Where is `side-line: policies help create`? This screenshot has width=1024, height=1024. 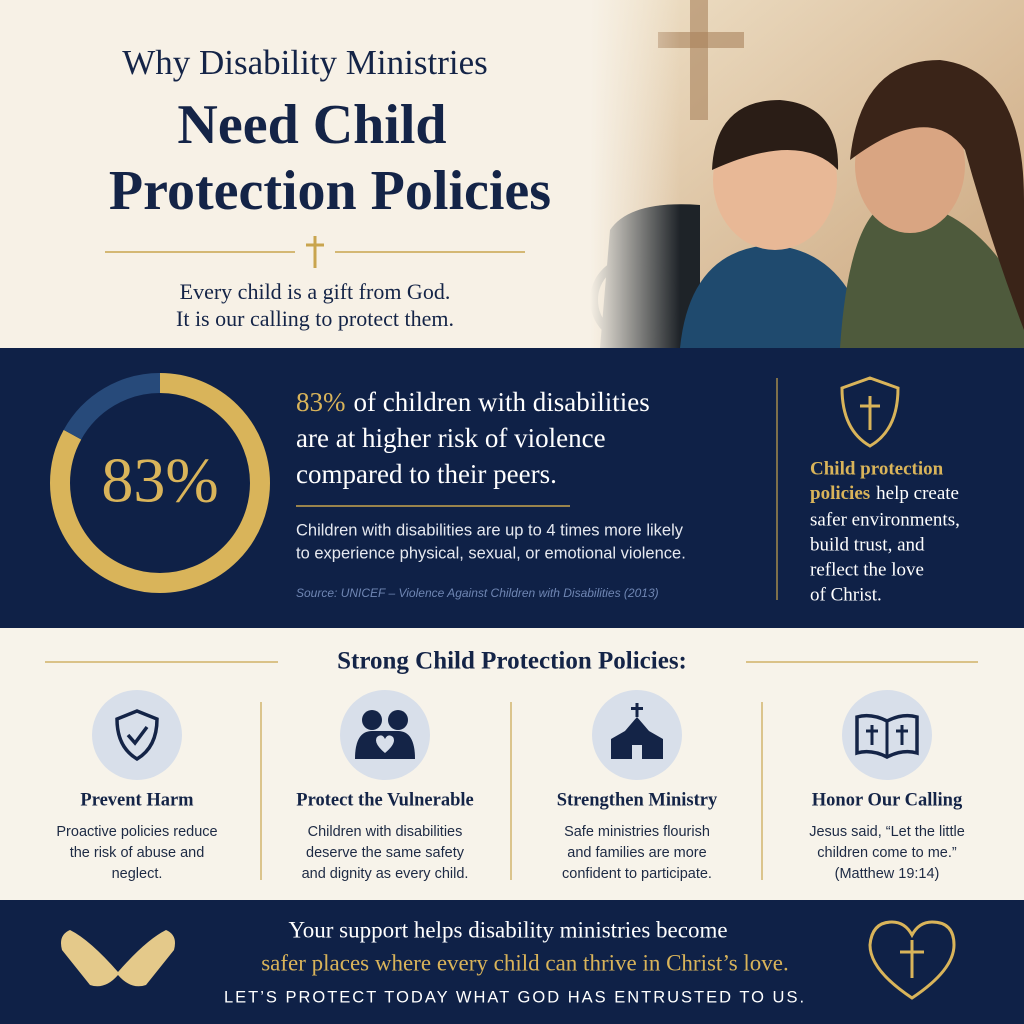 side-line: policies help create is located at coordinates (884, 493).